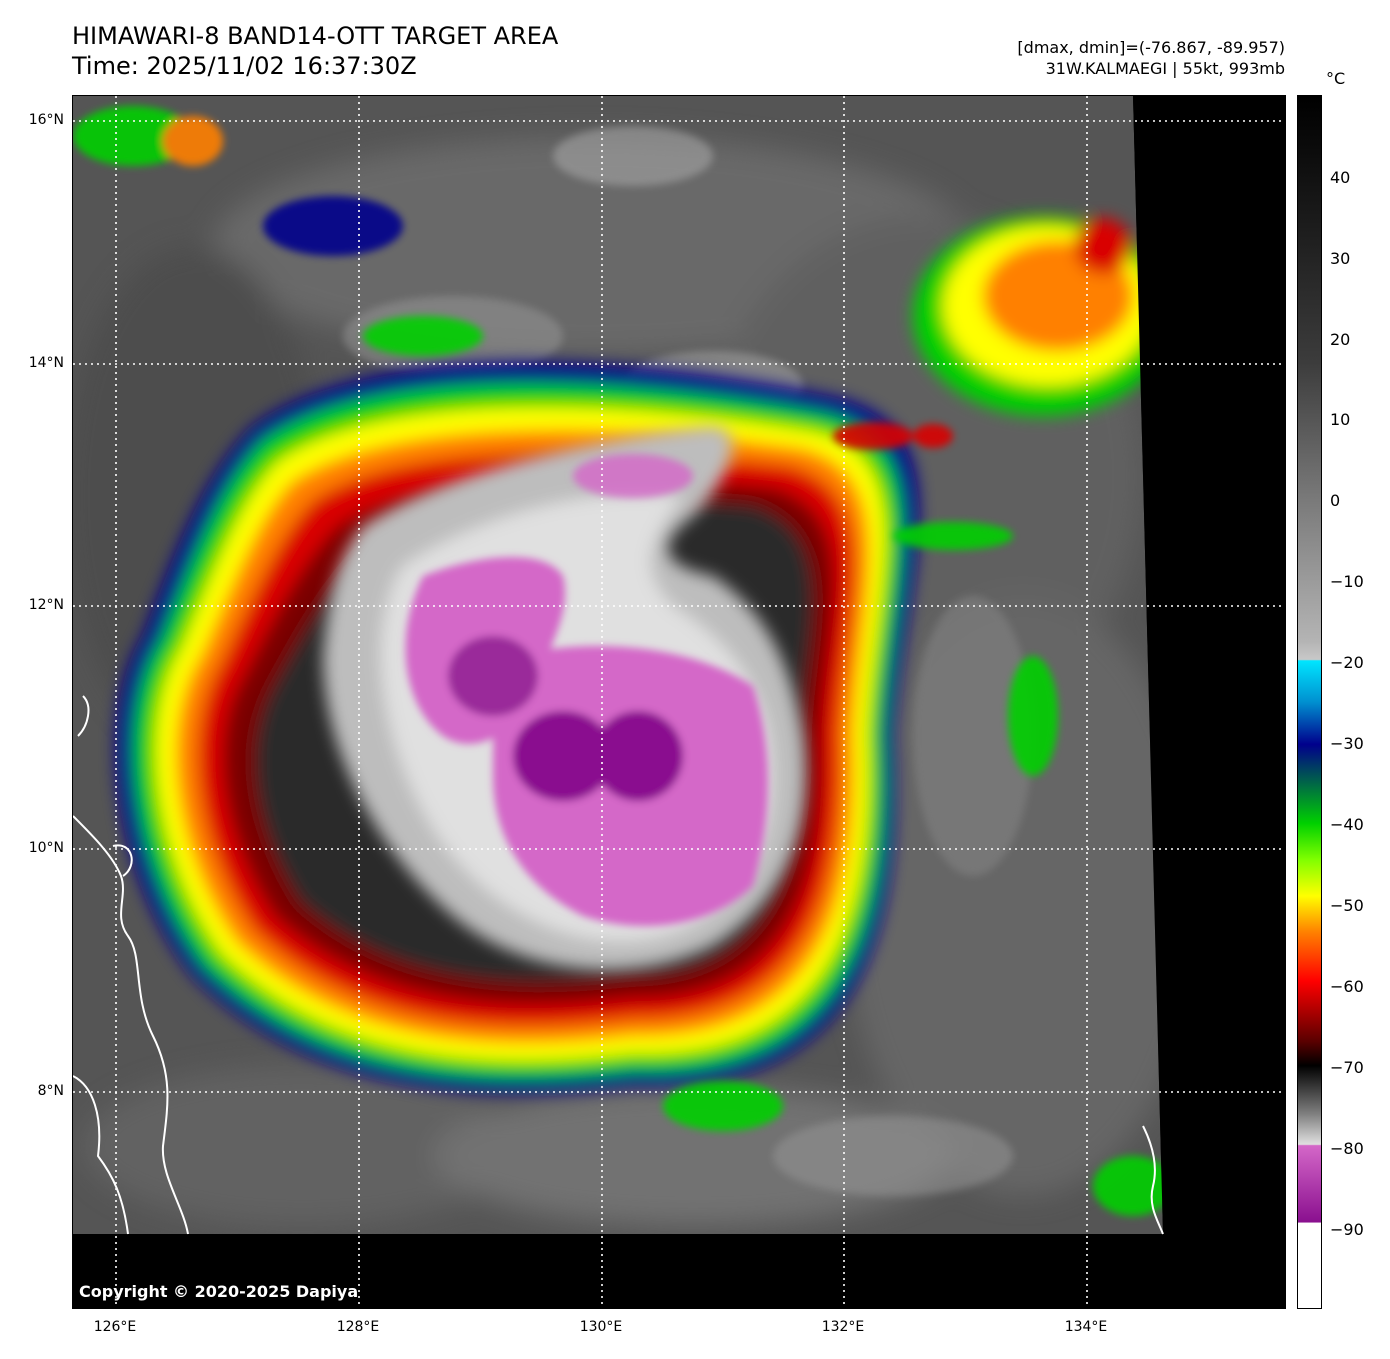  I want to click on colorbar-unit: °C, so click(1336, 78).